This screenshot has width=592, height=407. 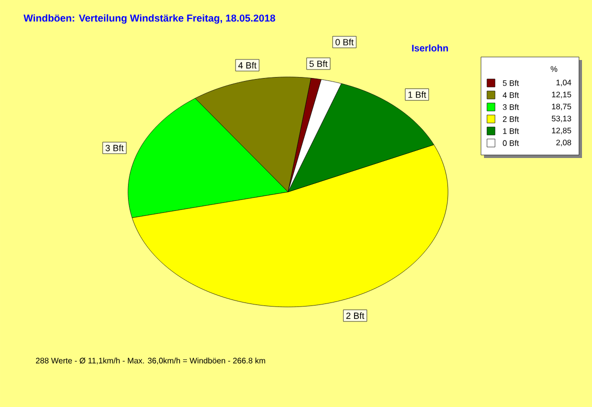 I want to click on data-label: 53,13, so click(x=562, y=119).